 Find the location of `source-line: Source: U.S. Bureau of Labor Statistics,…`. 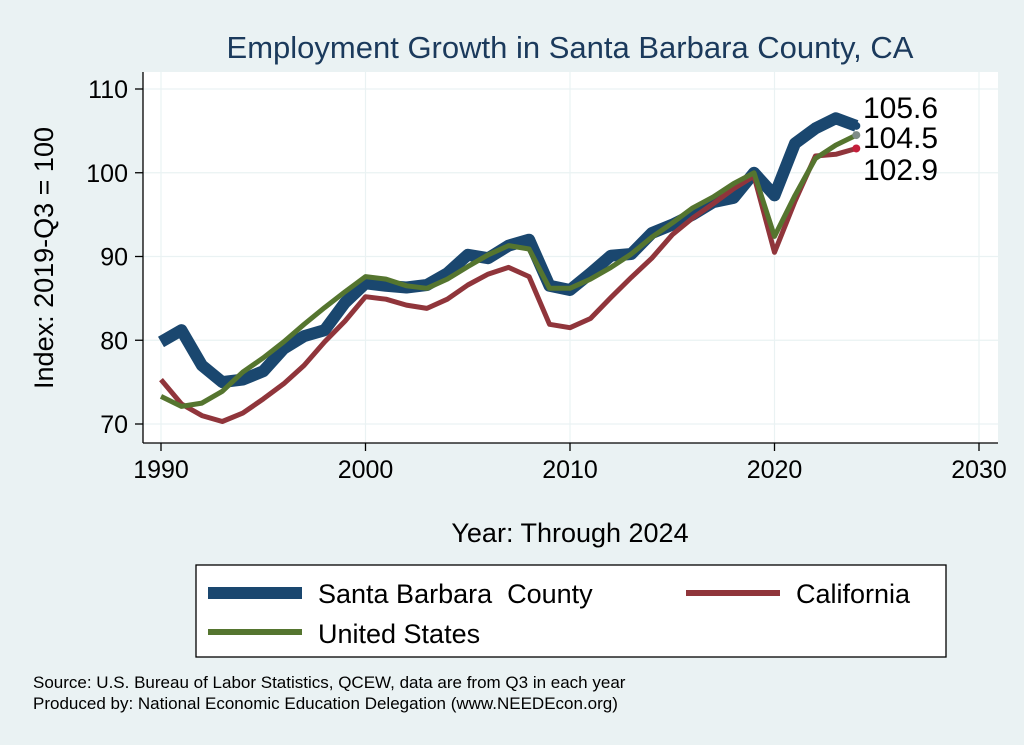

source-line: Source: U.S. Bureau of Labor Statistics,… is located at coordinates (329, 682).